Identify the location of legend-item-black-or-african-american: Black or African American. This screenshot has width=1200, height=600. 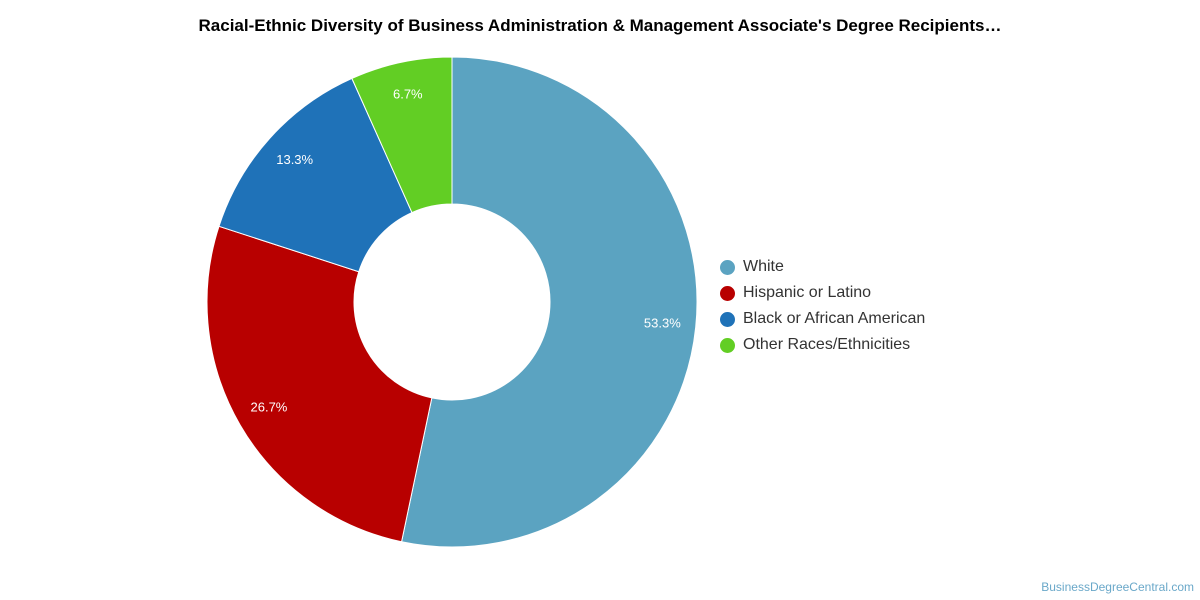
(822, 319).